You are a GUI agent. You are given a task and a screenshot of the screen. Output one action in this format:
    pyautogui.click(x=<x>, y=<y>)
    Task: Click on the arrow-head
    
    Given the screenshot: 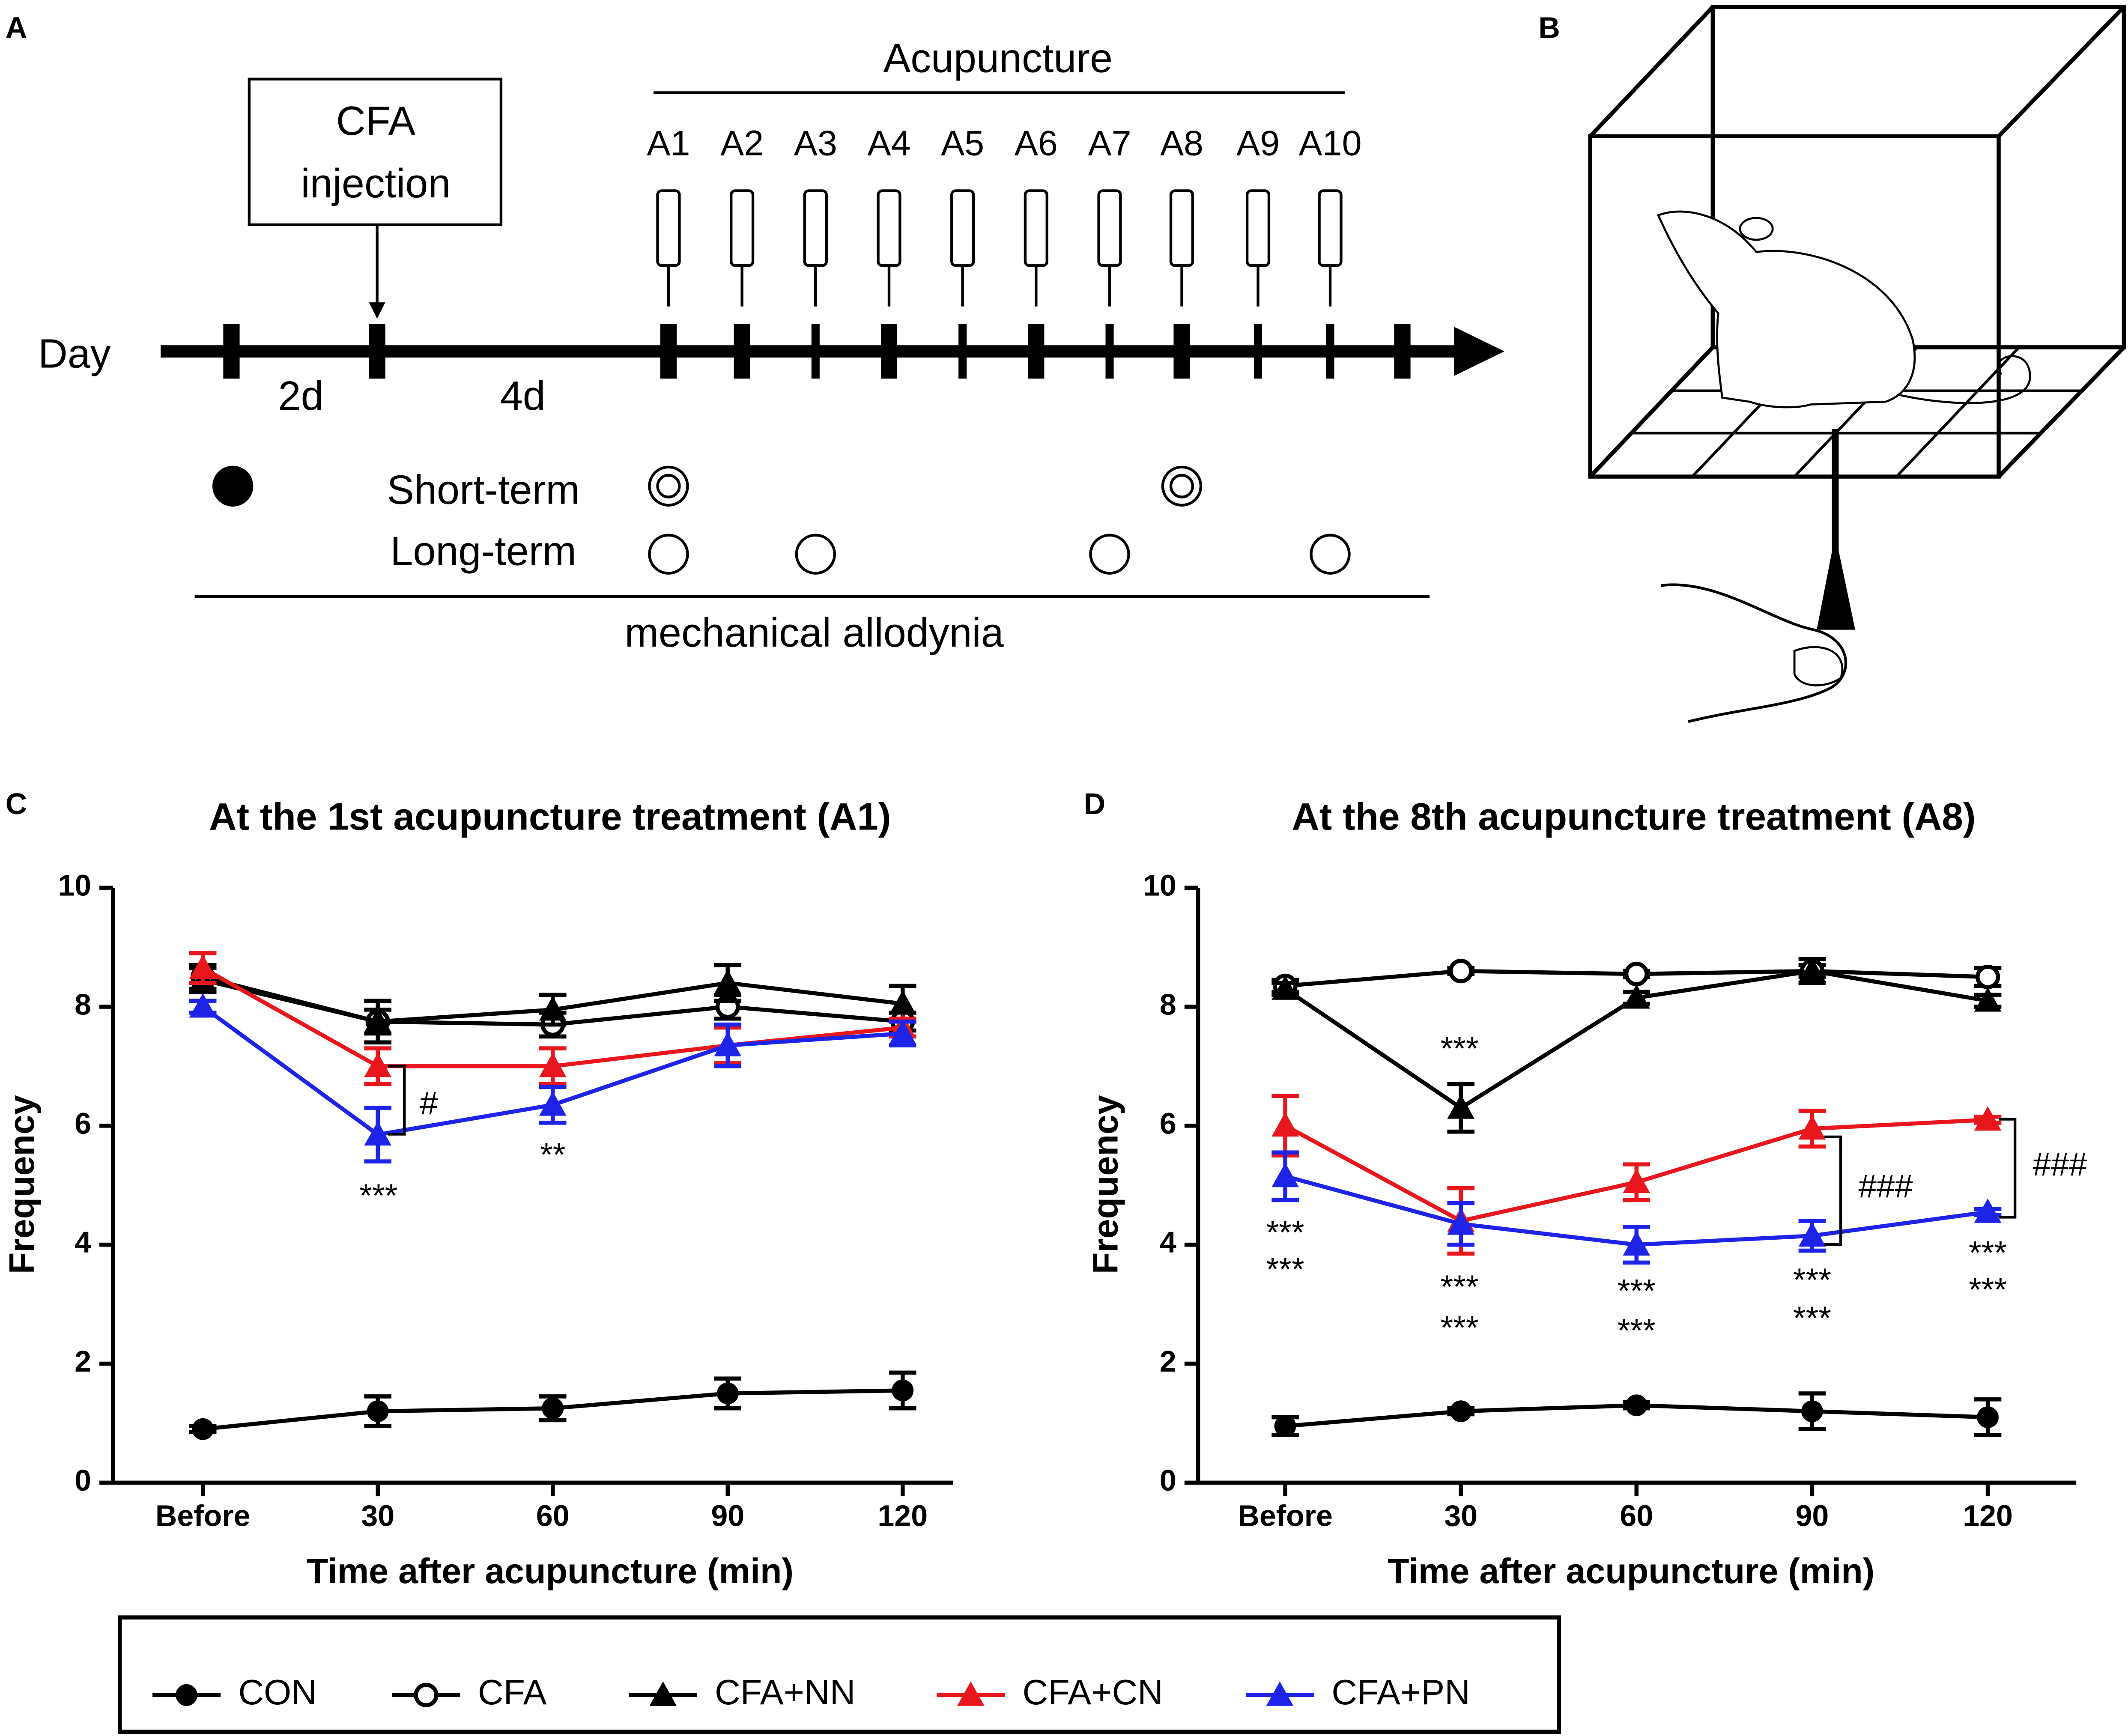 What is the action you would take?
    pyautogui.click(x=377, y=310)
    